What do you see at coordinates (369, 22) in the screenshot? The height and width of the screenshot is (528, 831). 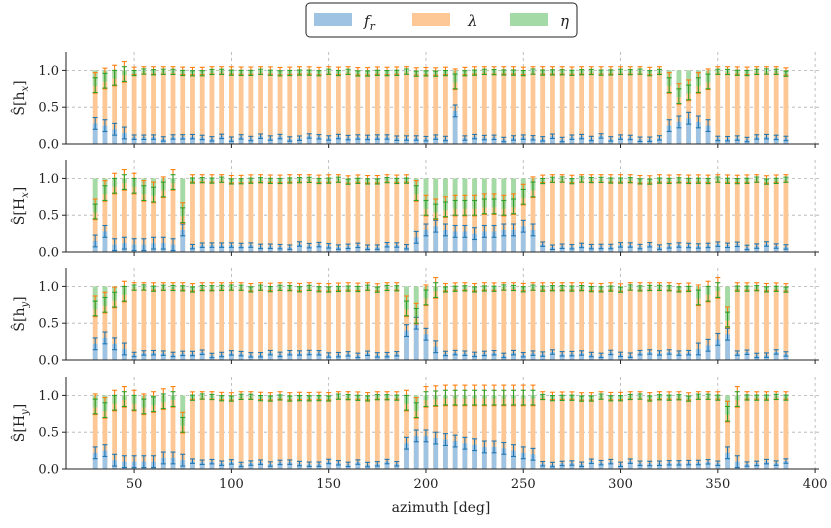 I see `legend-label-fr: fr` at bounding box center [369, 22].